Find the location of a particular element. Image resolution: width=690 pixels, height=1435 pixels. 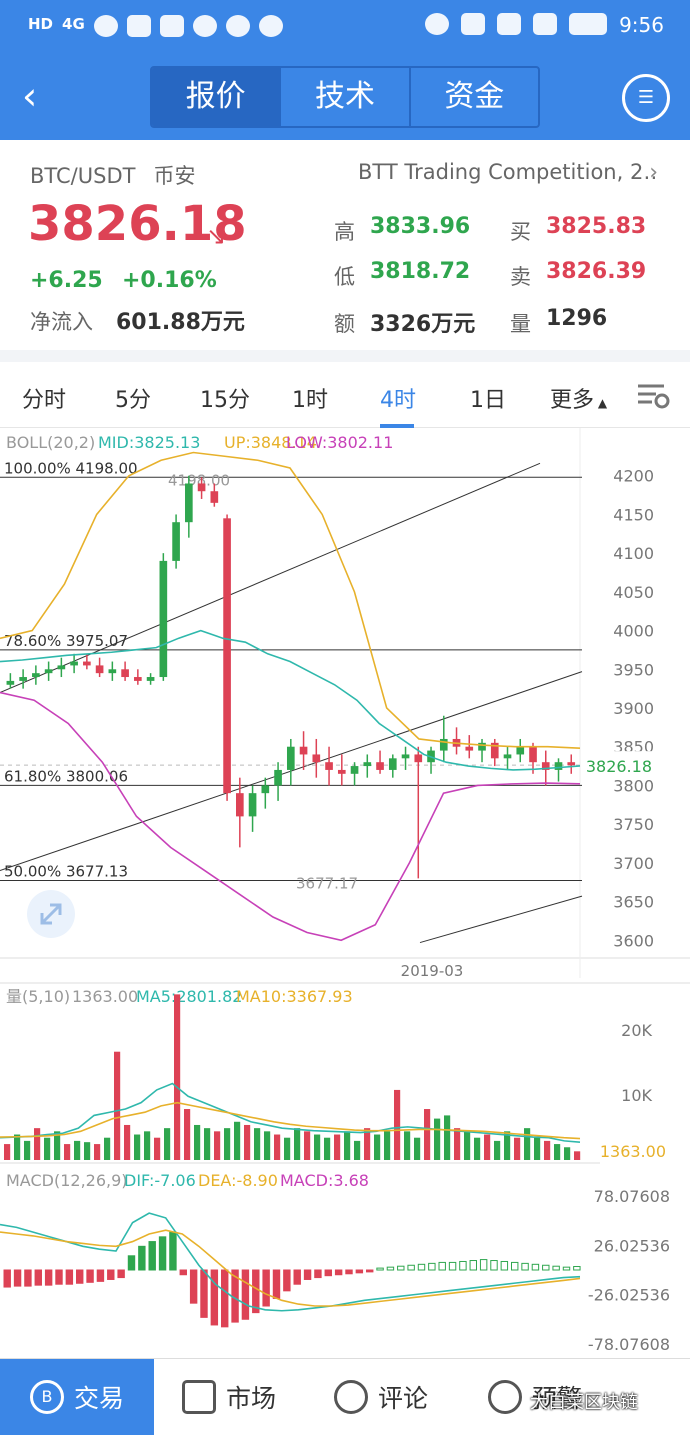

macd-value-legend: MACD:3.68 is located at coordinates (324, 1180).